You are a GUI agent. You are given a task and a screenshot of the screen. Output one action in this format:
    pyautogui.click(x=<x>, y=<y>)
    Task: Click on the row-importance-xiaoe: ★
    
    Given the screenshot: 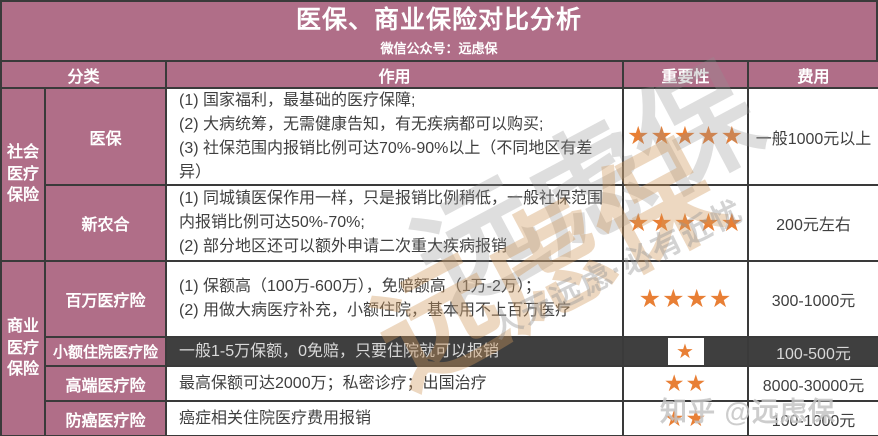 What is the action you would take?
    pyautogui.click(x=686, y=352)
    